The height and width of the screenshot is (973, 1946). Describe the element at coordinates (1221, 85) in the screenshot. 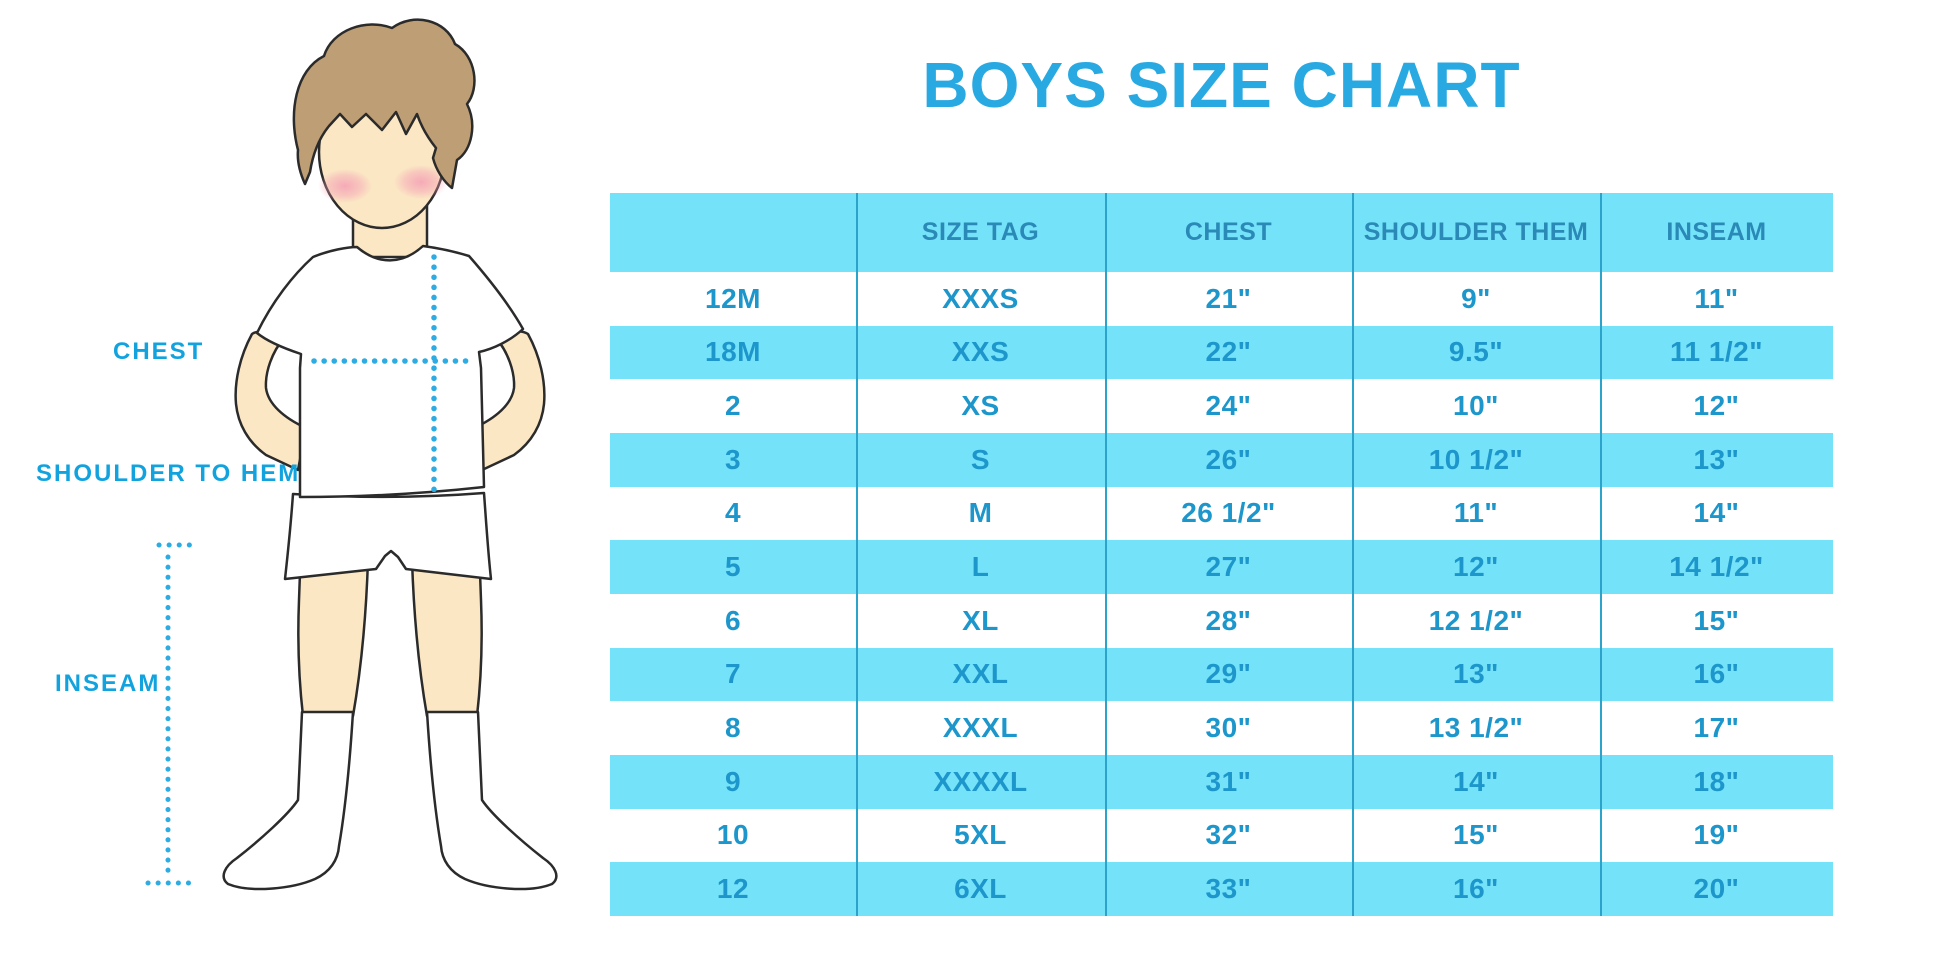

I see `page-title: BOYS SIZE CHART` at that location.